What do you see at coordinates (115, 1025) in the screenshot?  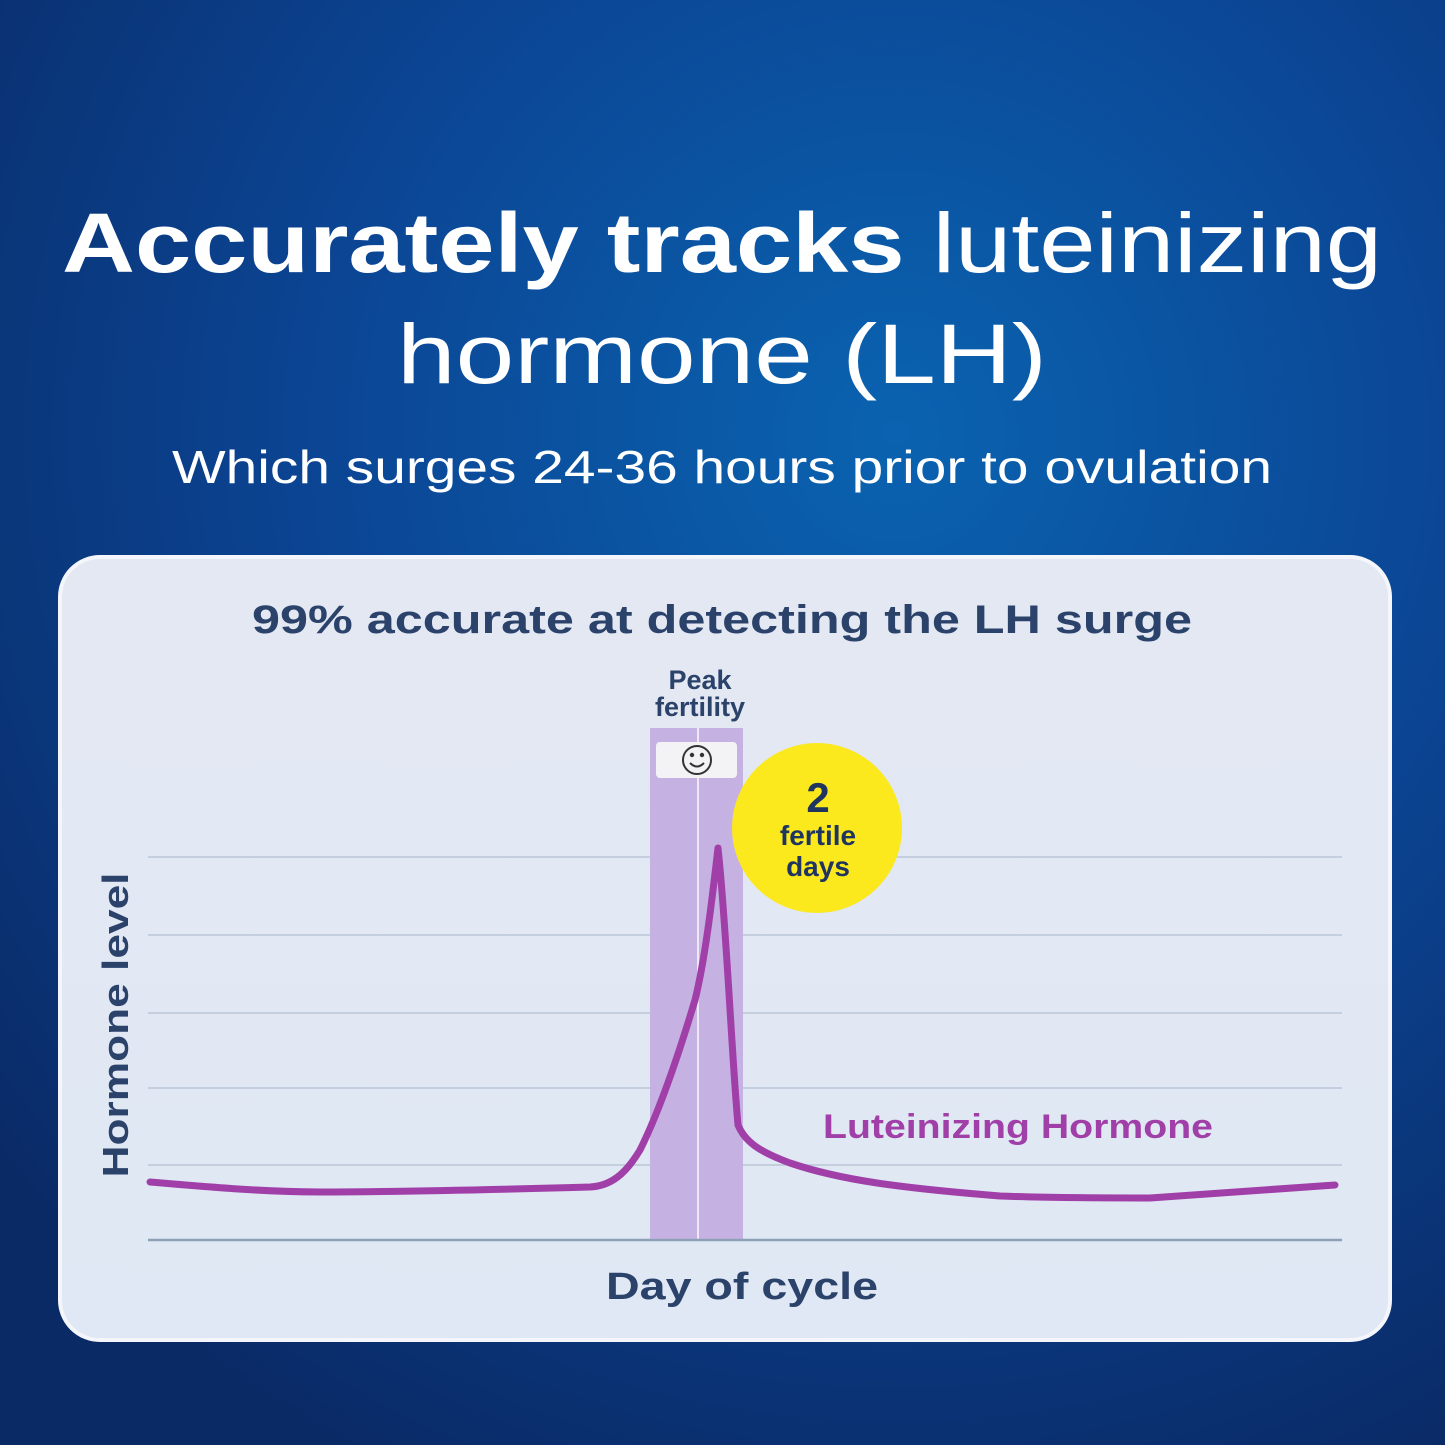 I see `y-axis-label: Hormone level` at bounding box center [115, 1025].